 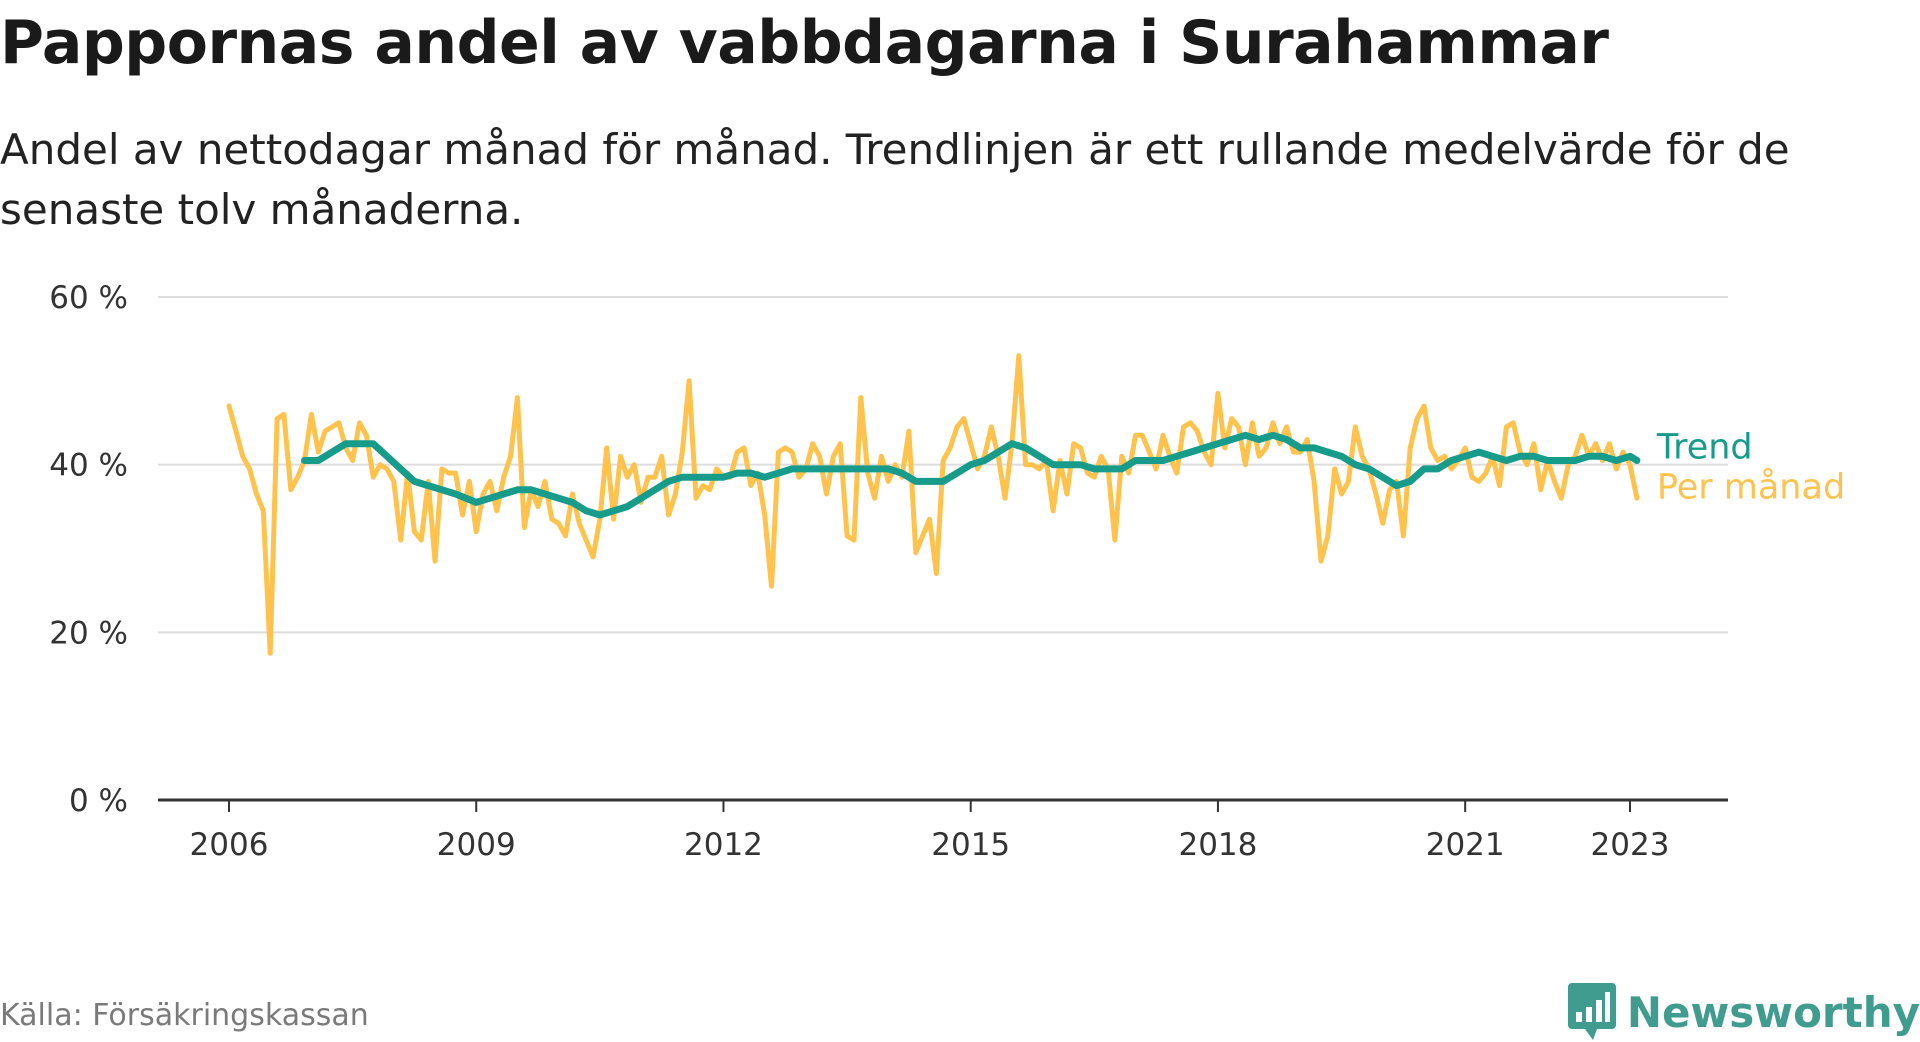 I want to click on x-tick-label: 2009, so click(x=476, y=845).